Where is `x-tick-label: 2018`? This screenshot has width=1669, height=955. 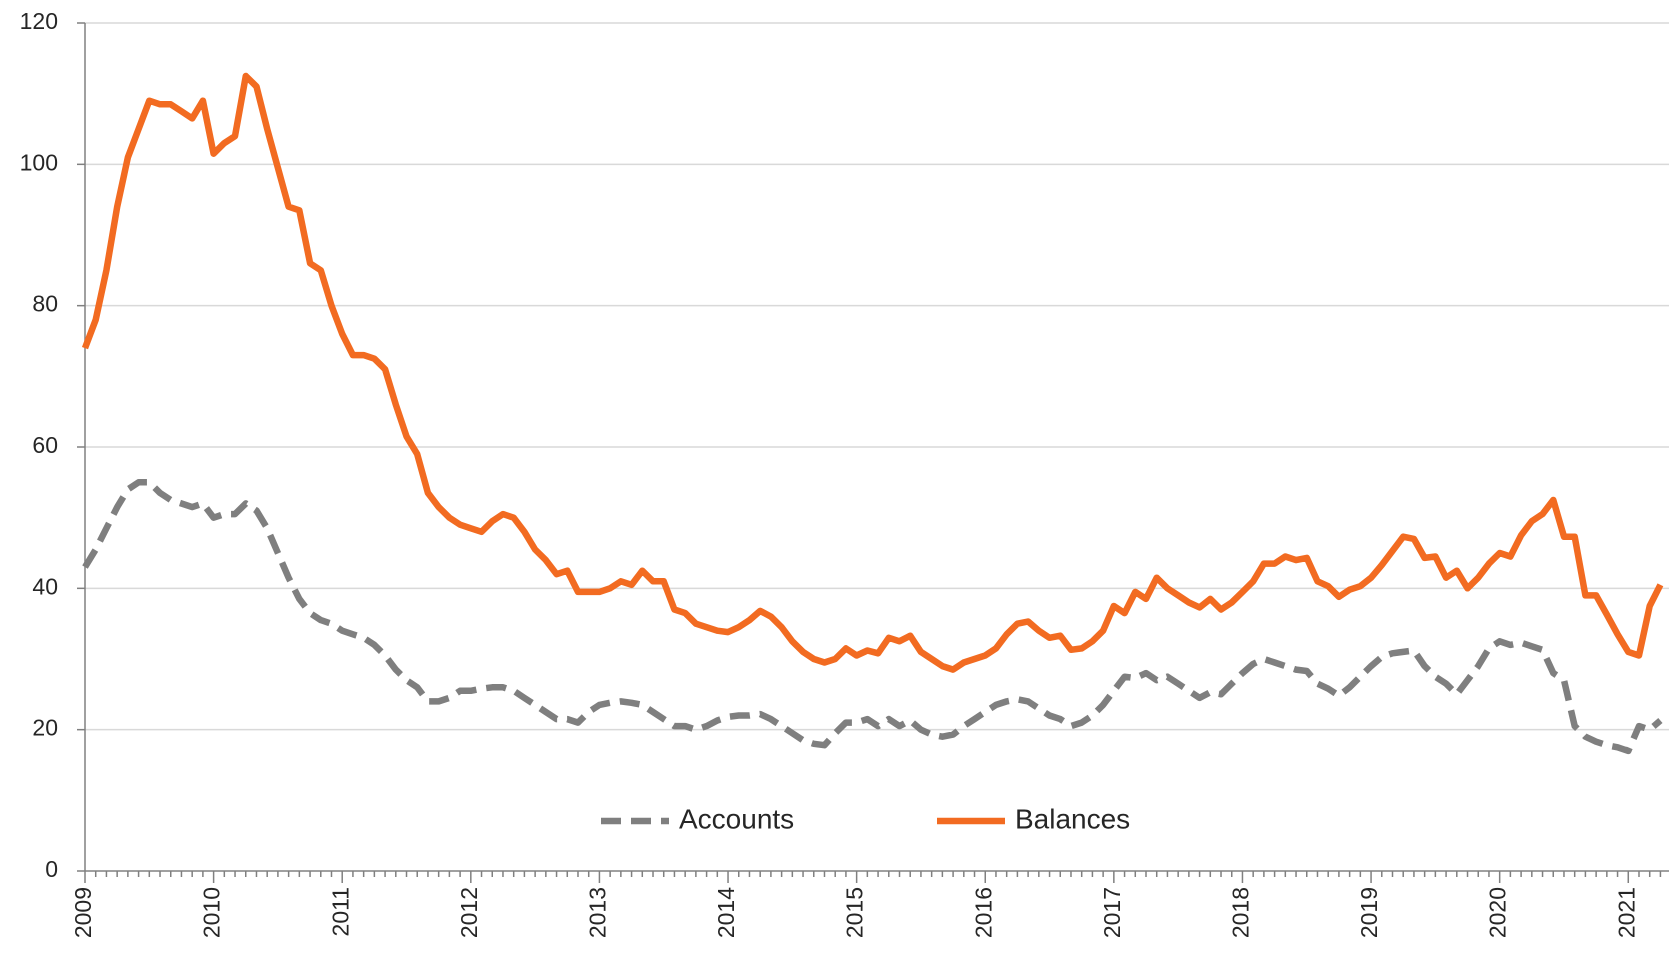 x-tick-label: 2018 is located at coordinates (1241, 912).